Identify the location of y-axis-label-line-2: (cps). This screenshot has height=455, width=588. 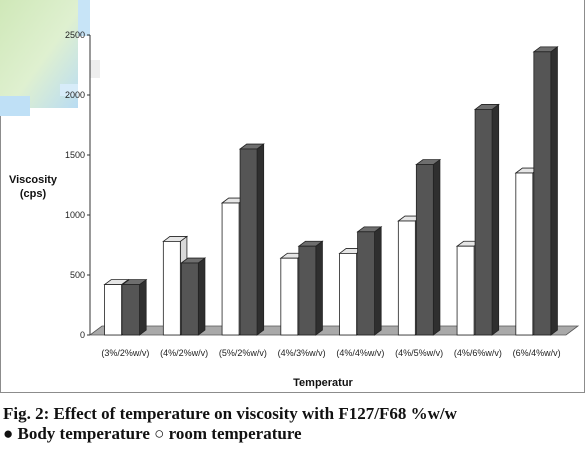
(33, 194).